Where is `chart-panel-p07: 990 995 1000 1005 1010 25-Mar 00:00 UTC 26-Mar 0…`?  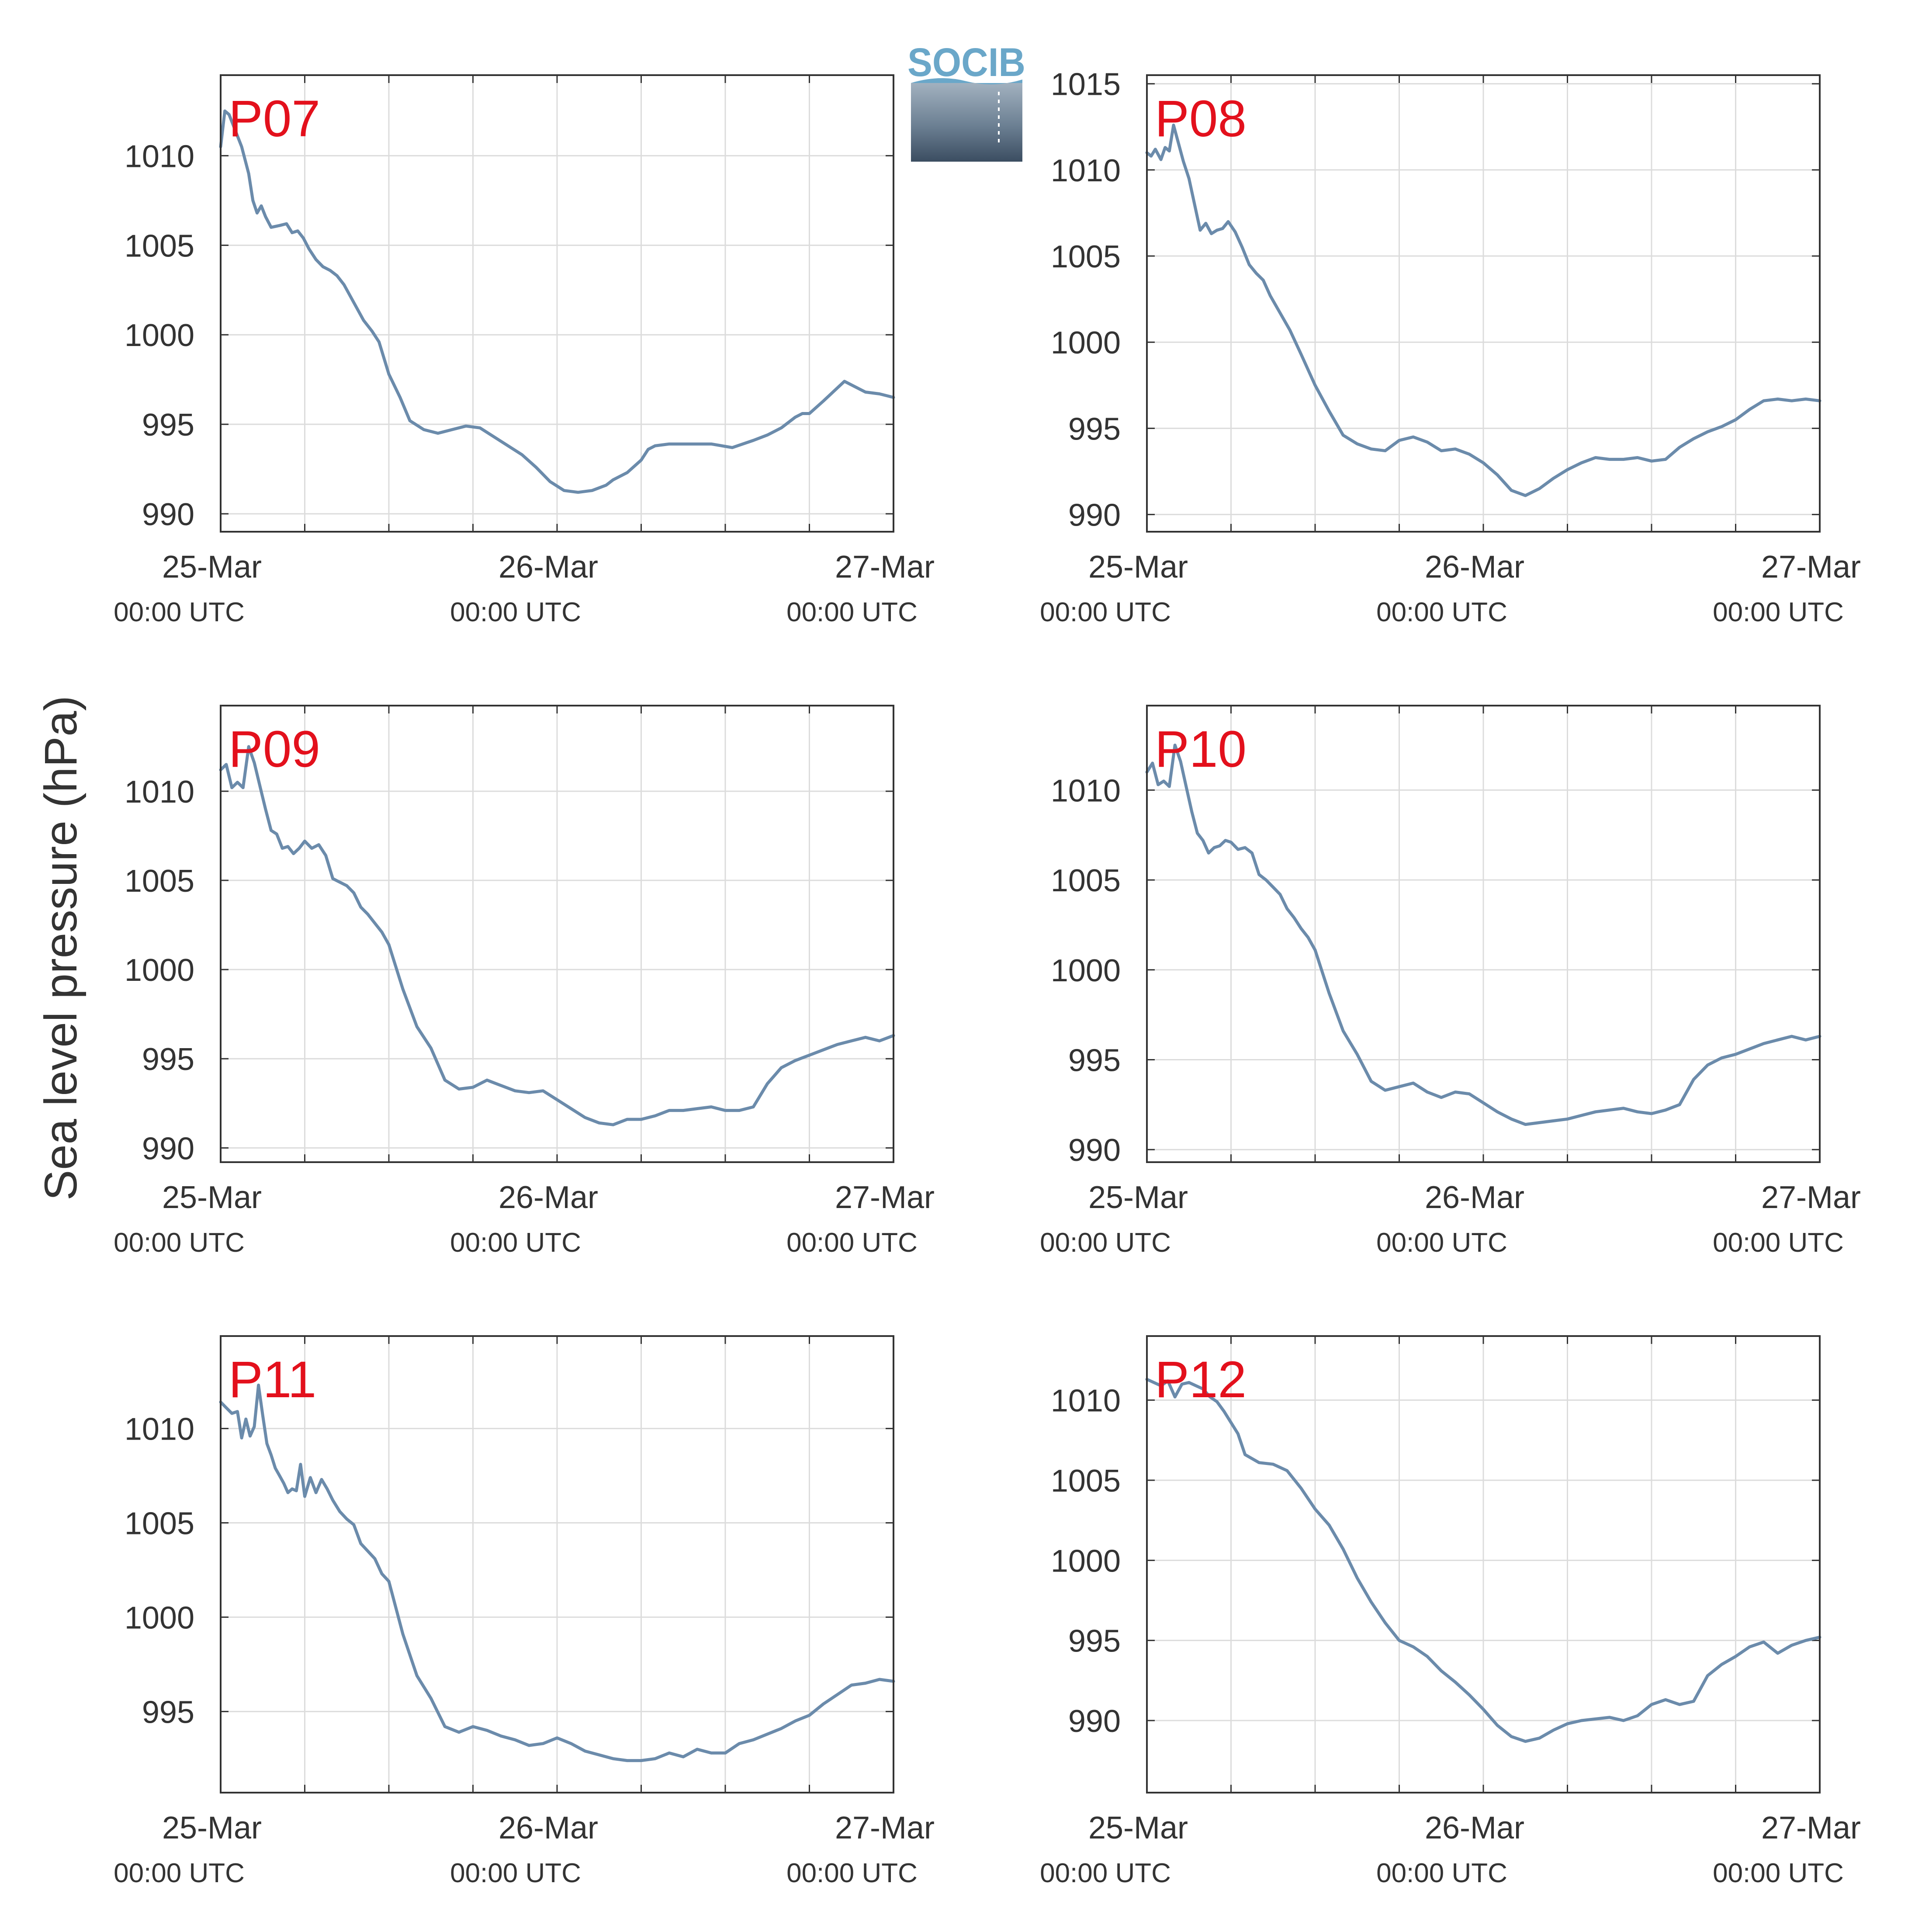
chart-panel-p07: 990 995 1000 1005 1010 25-Mar 00:00 UTC 26-Mar 0… is located at coordinates (524, 350).